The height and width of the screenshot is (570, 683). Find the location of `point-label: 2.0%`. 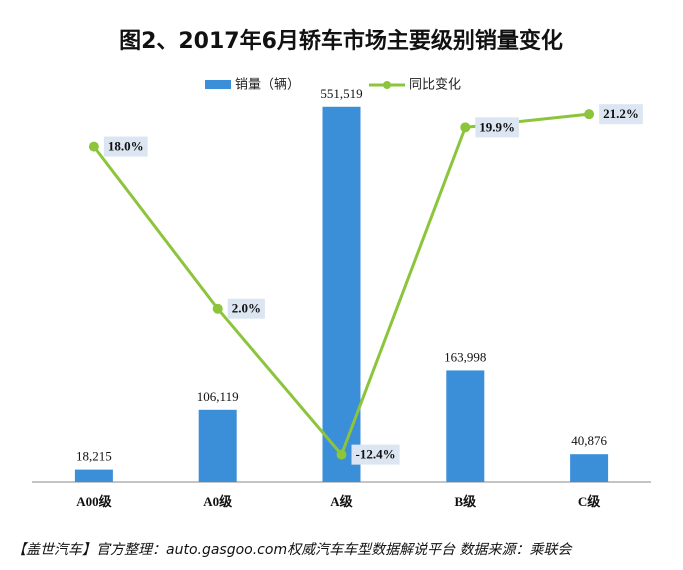

point-label: 2.0% is located at coordinates (246, 308).